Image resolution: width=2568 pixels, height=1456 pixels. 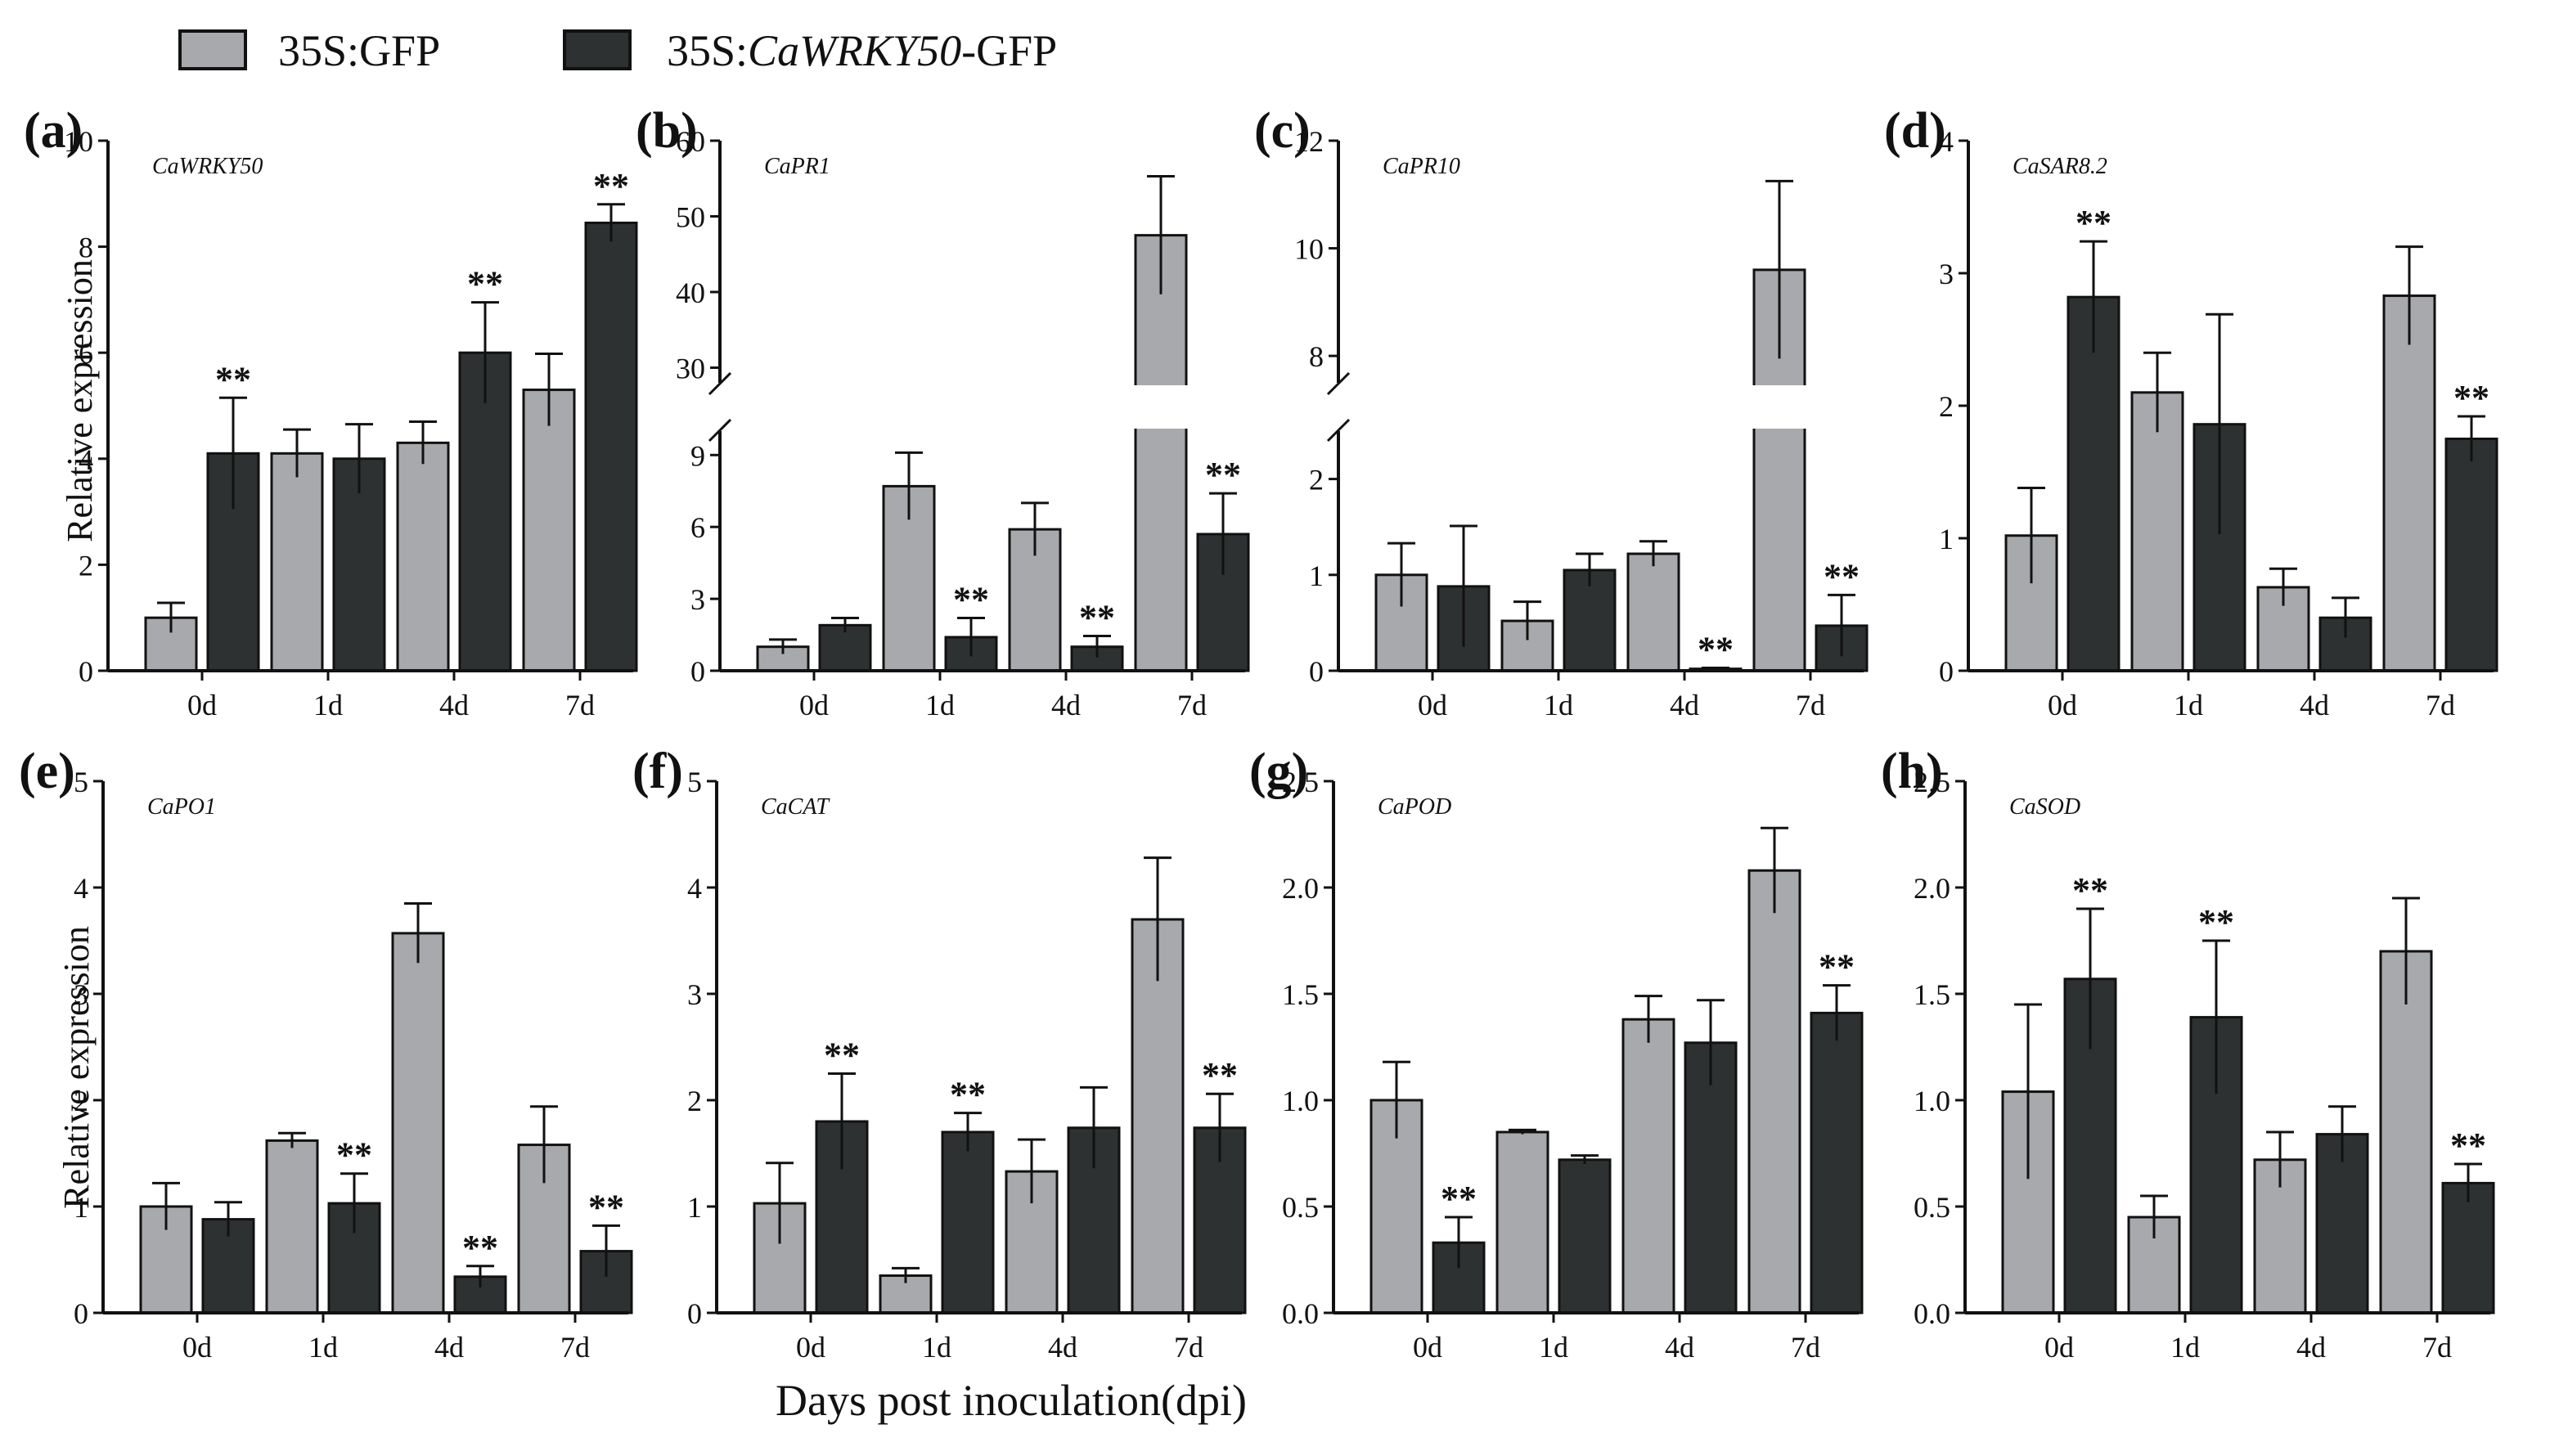 I want to click on y-tick-label: 2.5, so click(x=1300, y=782).